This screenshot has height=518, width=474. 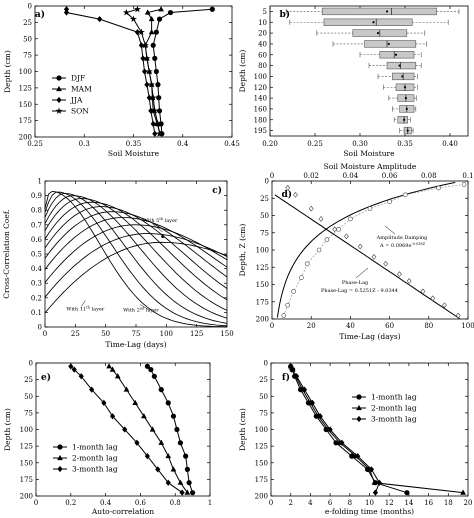 What do you see at coordinates (373, 252) in the screenshot?
I see `phase-lag-points` at bounding box center [373, 252].